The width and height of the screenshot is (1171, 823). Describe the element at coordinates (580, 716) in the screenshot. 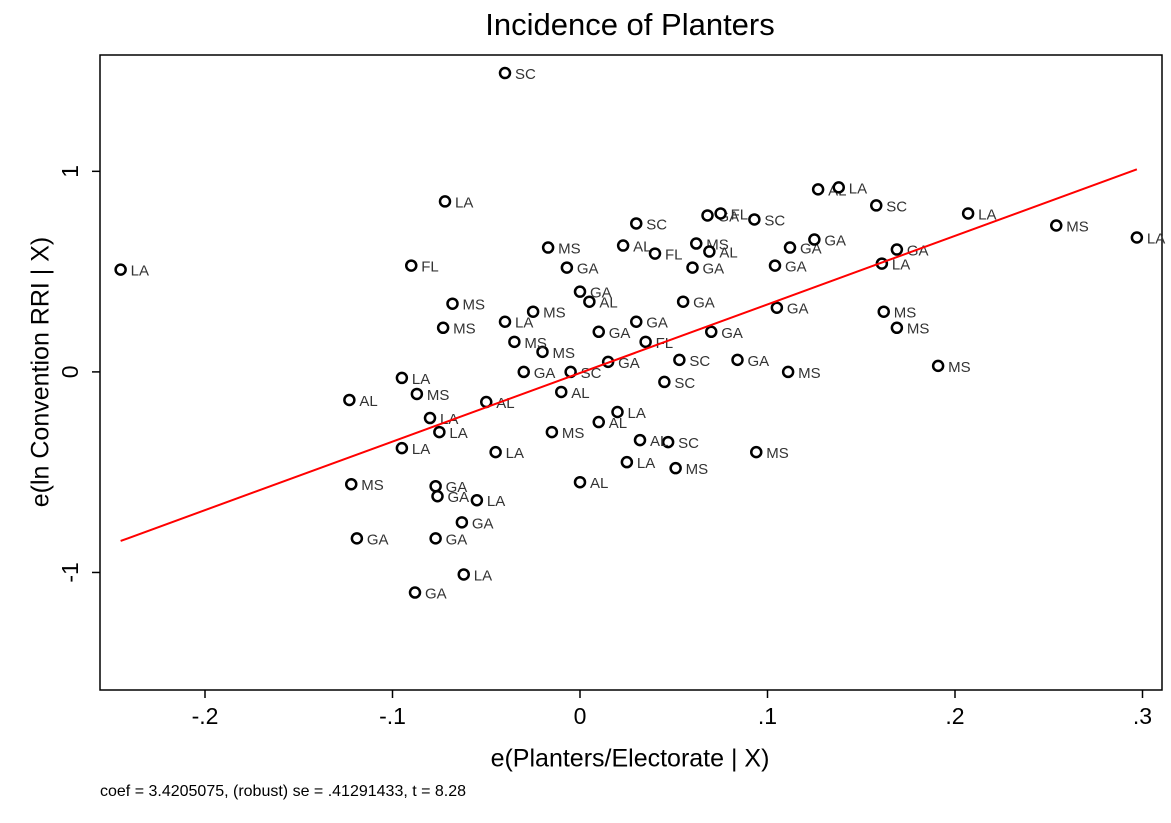

I see `x-tick-label: 0` at that location.